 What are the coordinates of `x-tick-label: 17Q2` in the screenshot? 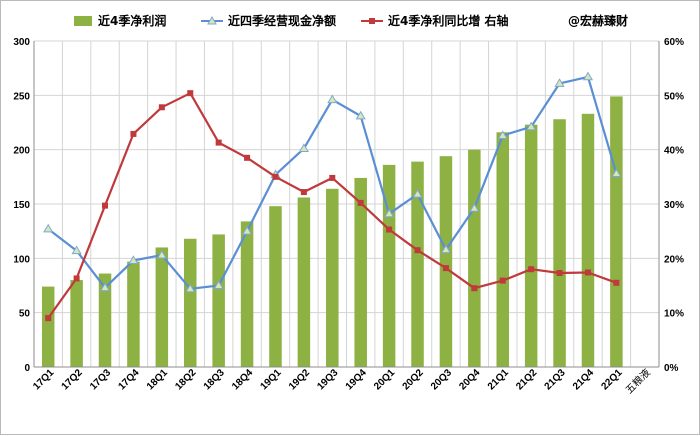 It's located at (72, 379).